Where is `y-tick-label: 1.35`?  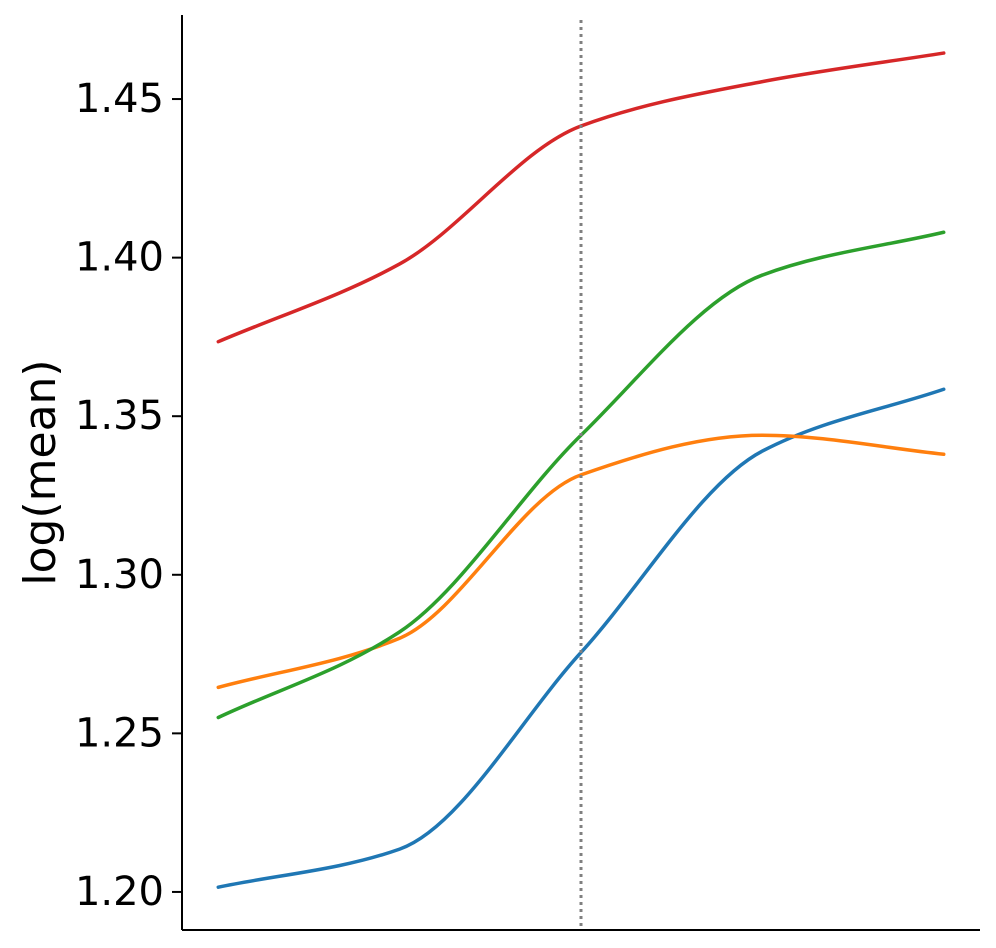
y-tick-label: 1.35 is located at coordinates (119, 416).